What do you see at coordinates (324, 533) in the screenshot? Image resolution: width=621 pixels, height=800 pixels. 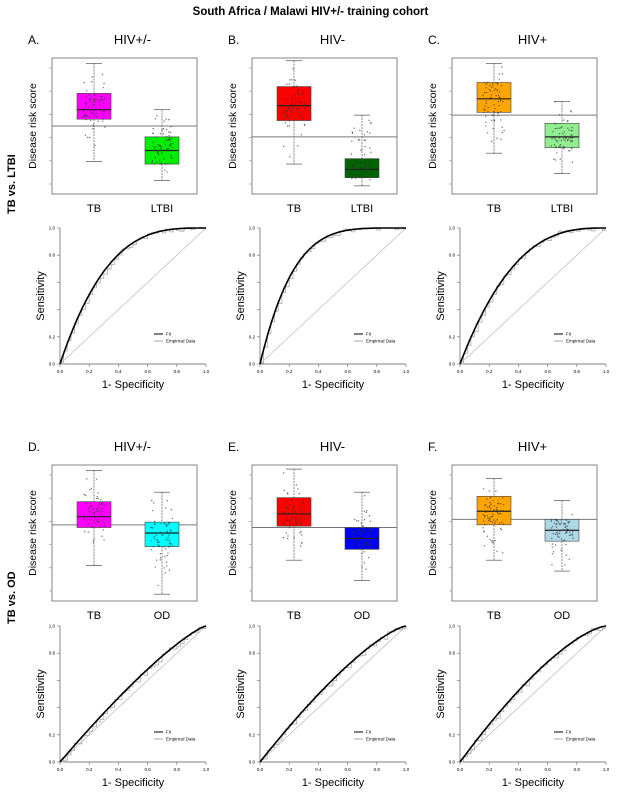 I see `plot-frame` at bounding box center [324, 533].